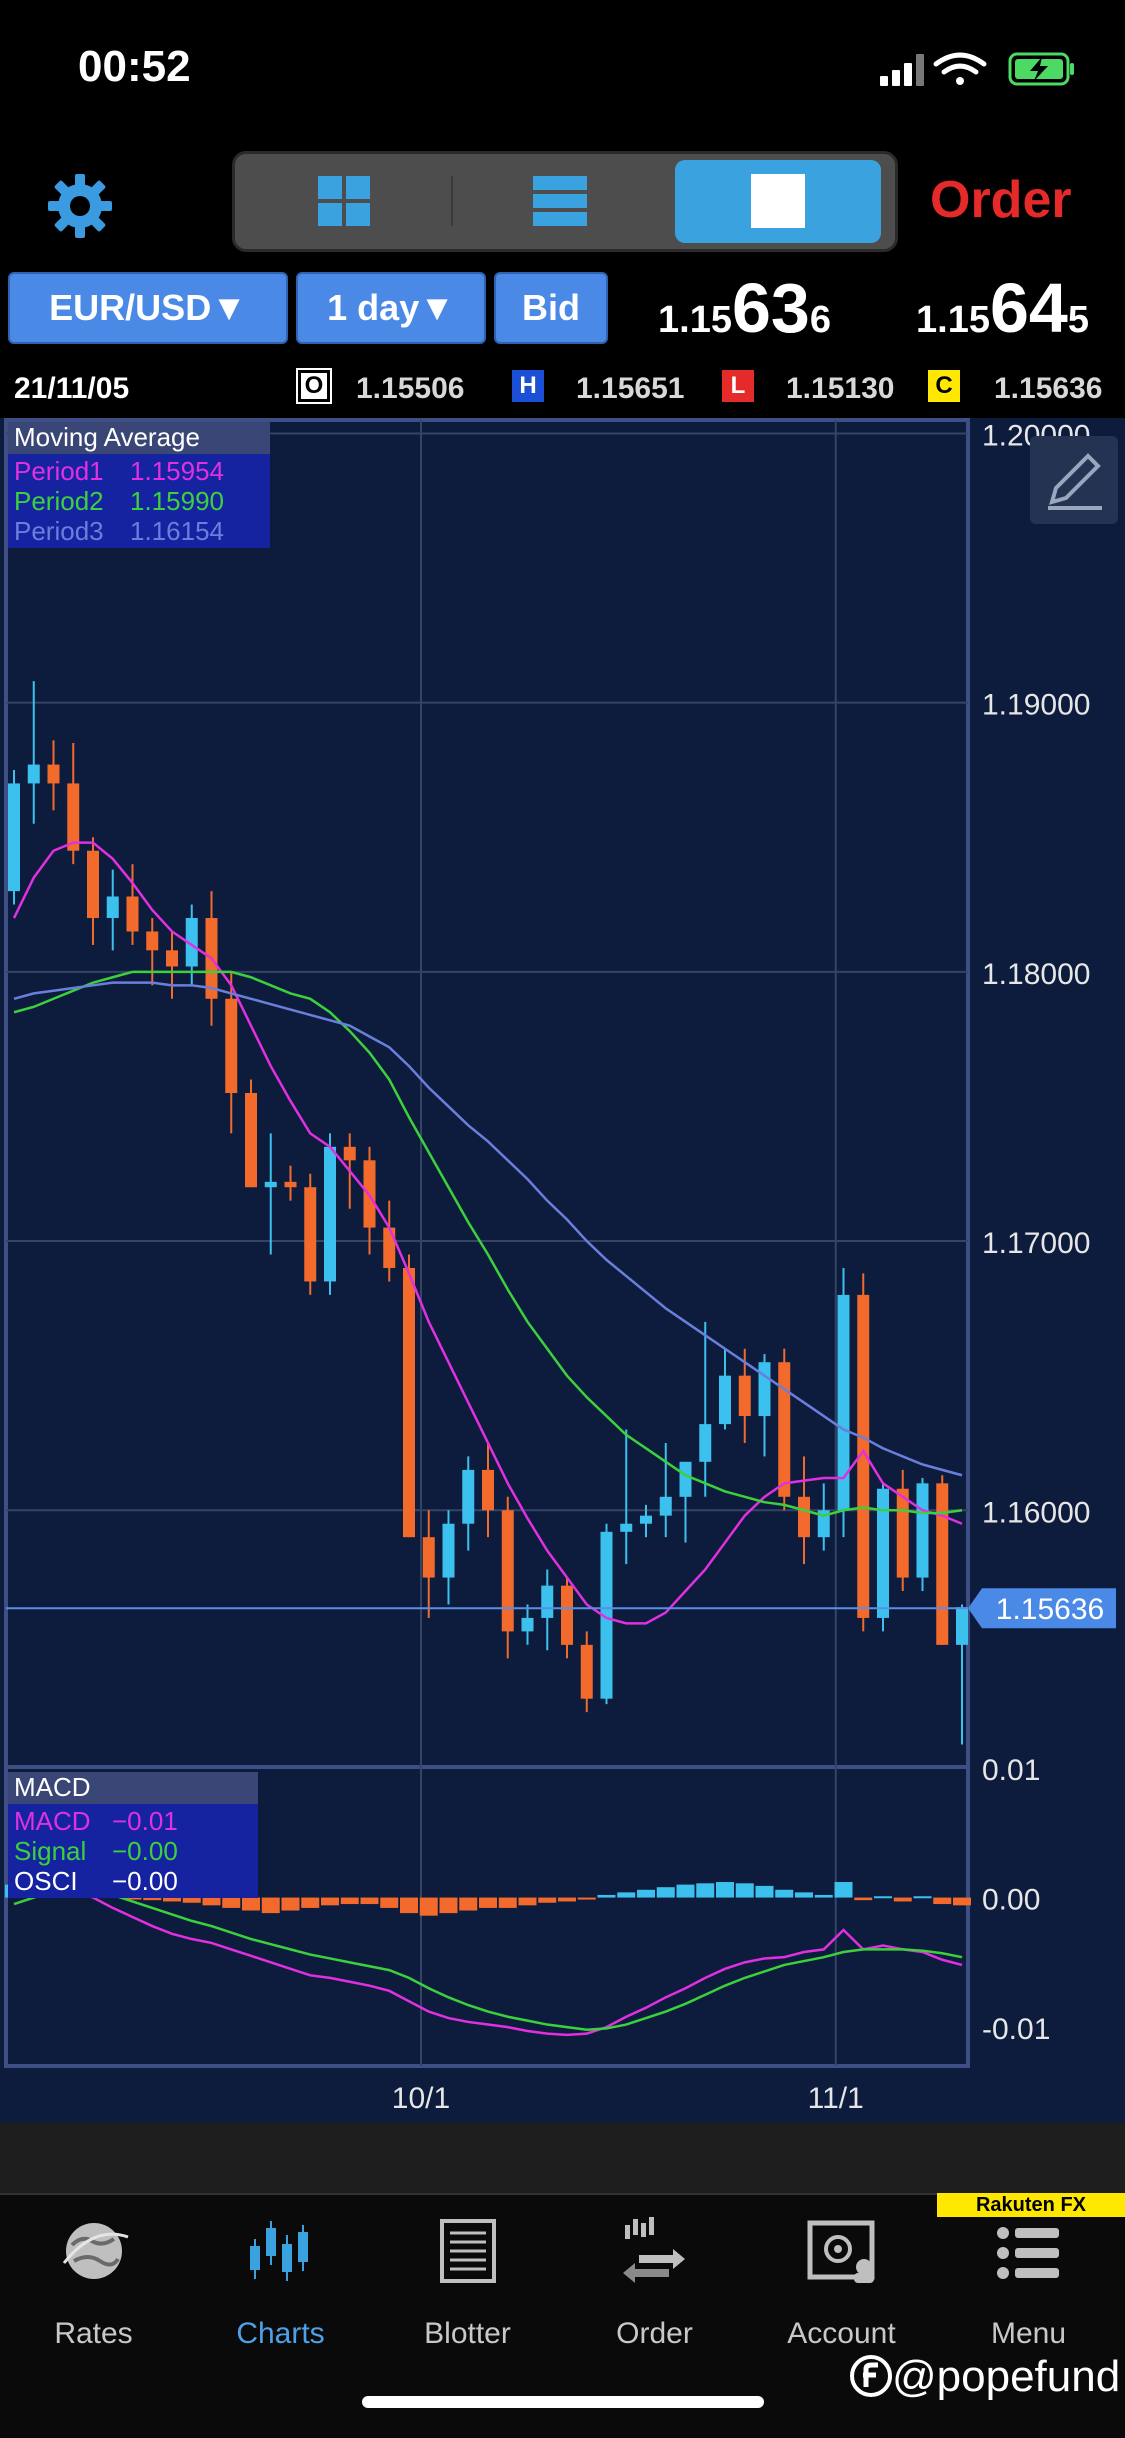  What do you see at coordinates (778, 201) in the screenshot?
I see `layout-single-button` at bounding box center [778, 201].